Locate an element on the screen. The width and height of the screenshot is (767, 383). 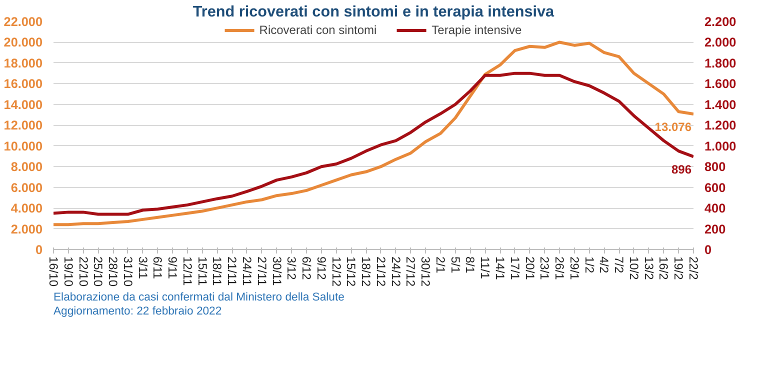
x-tick-label: 22/2 is located at coordinates (693, 268).